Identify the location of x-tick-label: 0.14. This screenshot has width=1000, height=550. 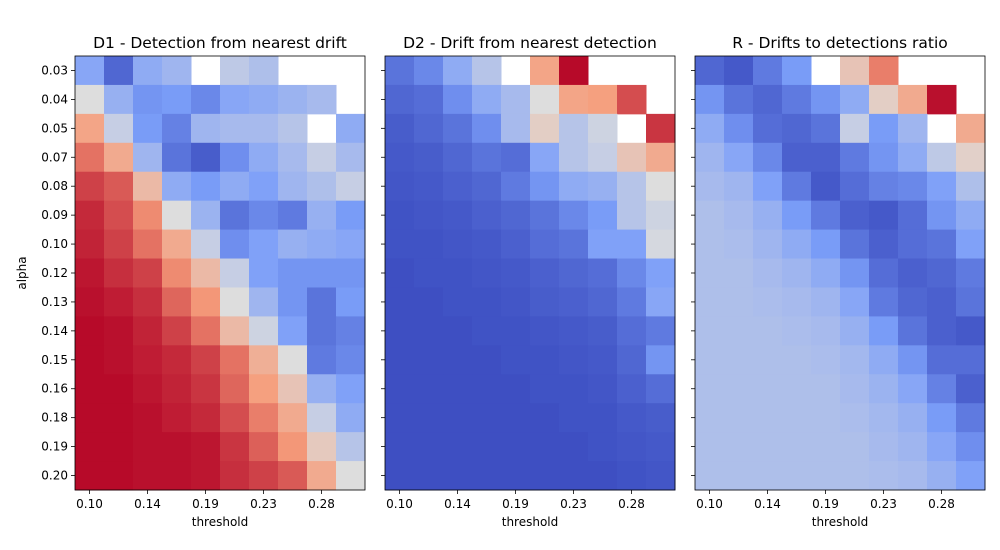
(767, 504).